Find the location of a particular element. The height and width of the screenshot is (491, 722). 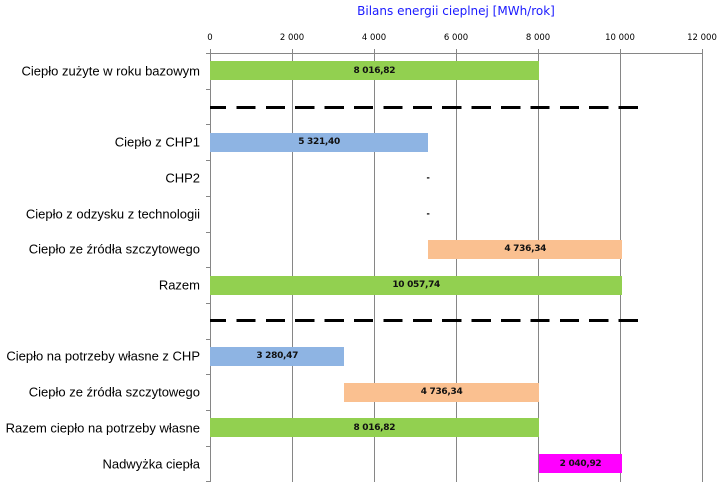

bar-value-label: 2 040,92 is located at coordinates (580, 463).